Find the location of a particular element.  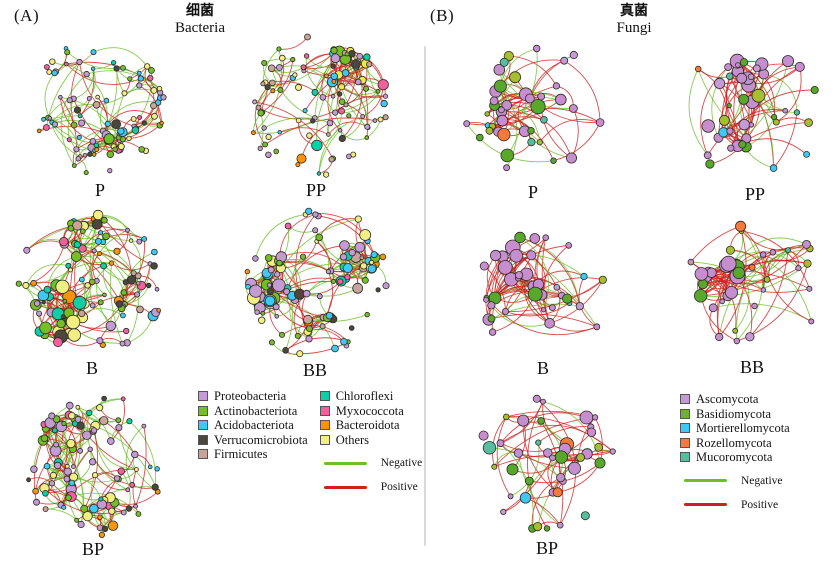

network-label-A-BB: BB is located at coordinates (314, 370).